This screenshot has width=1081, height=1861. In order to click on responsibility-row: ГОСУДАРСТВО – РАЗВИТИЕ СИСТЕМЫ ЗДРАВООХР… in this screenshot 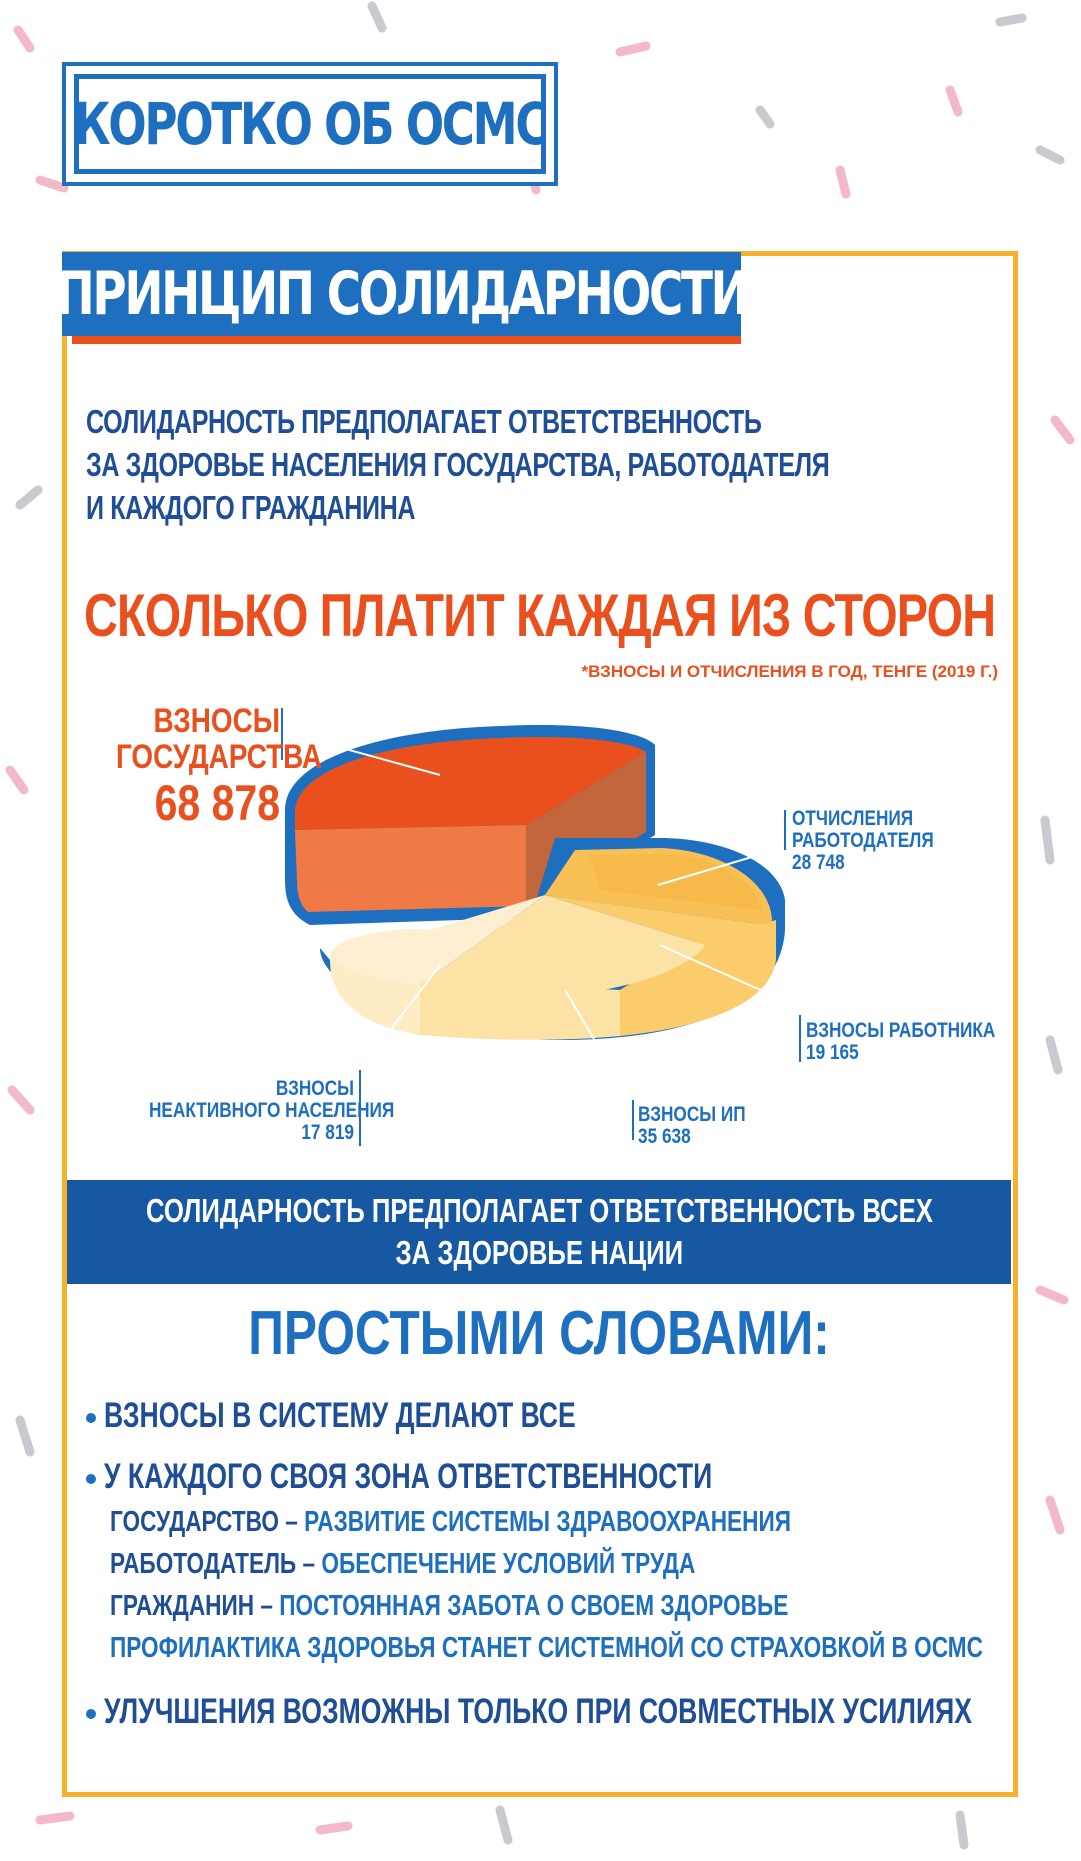, I will do `click(546, 1522)`.